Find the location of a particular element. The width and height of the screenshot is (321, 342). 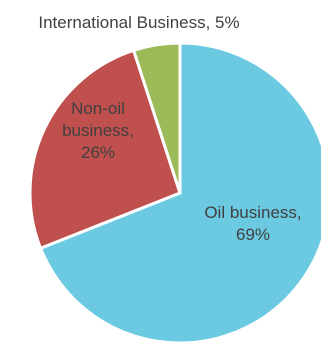

data-label-international-business: International Business, 5% is located at coordinates (138, 22).